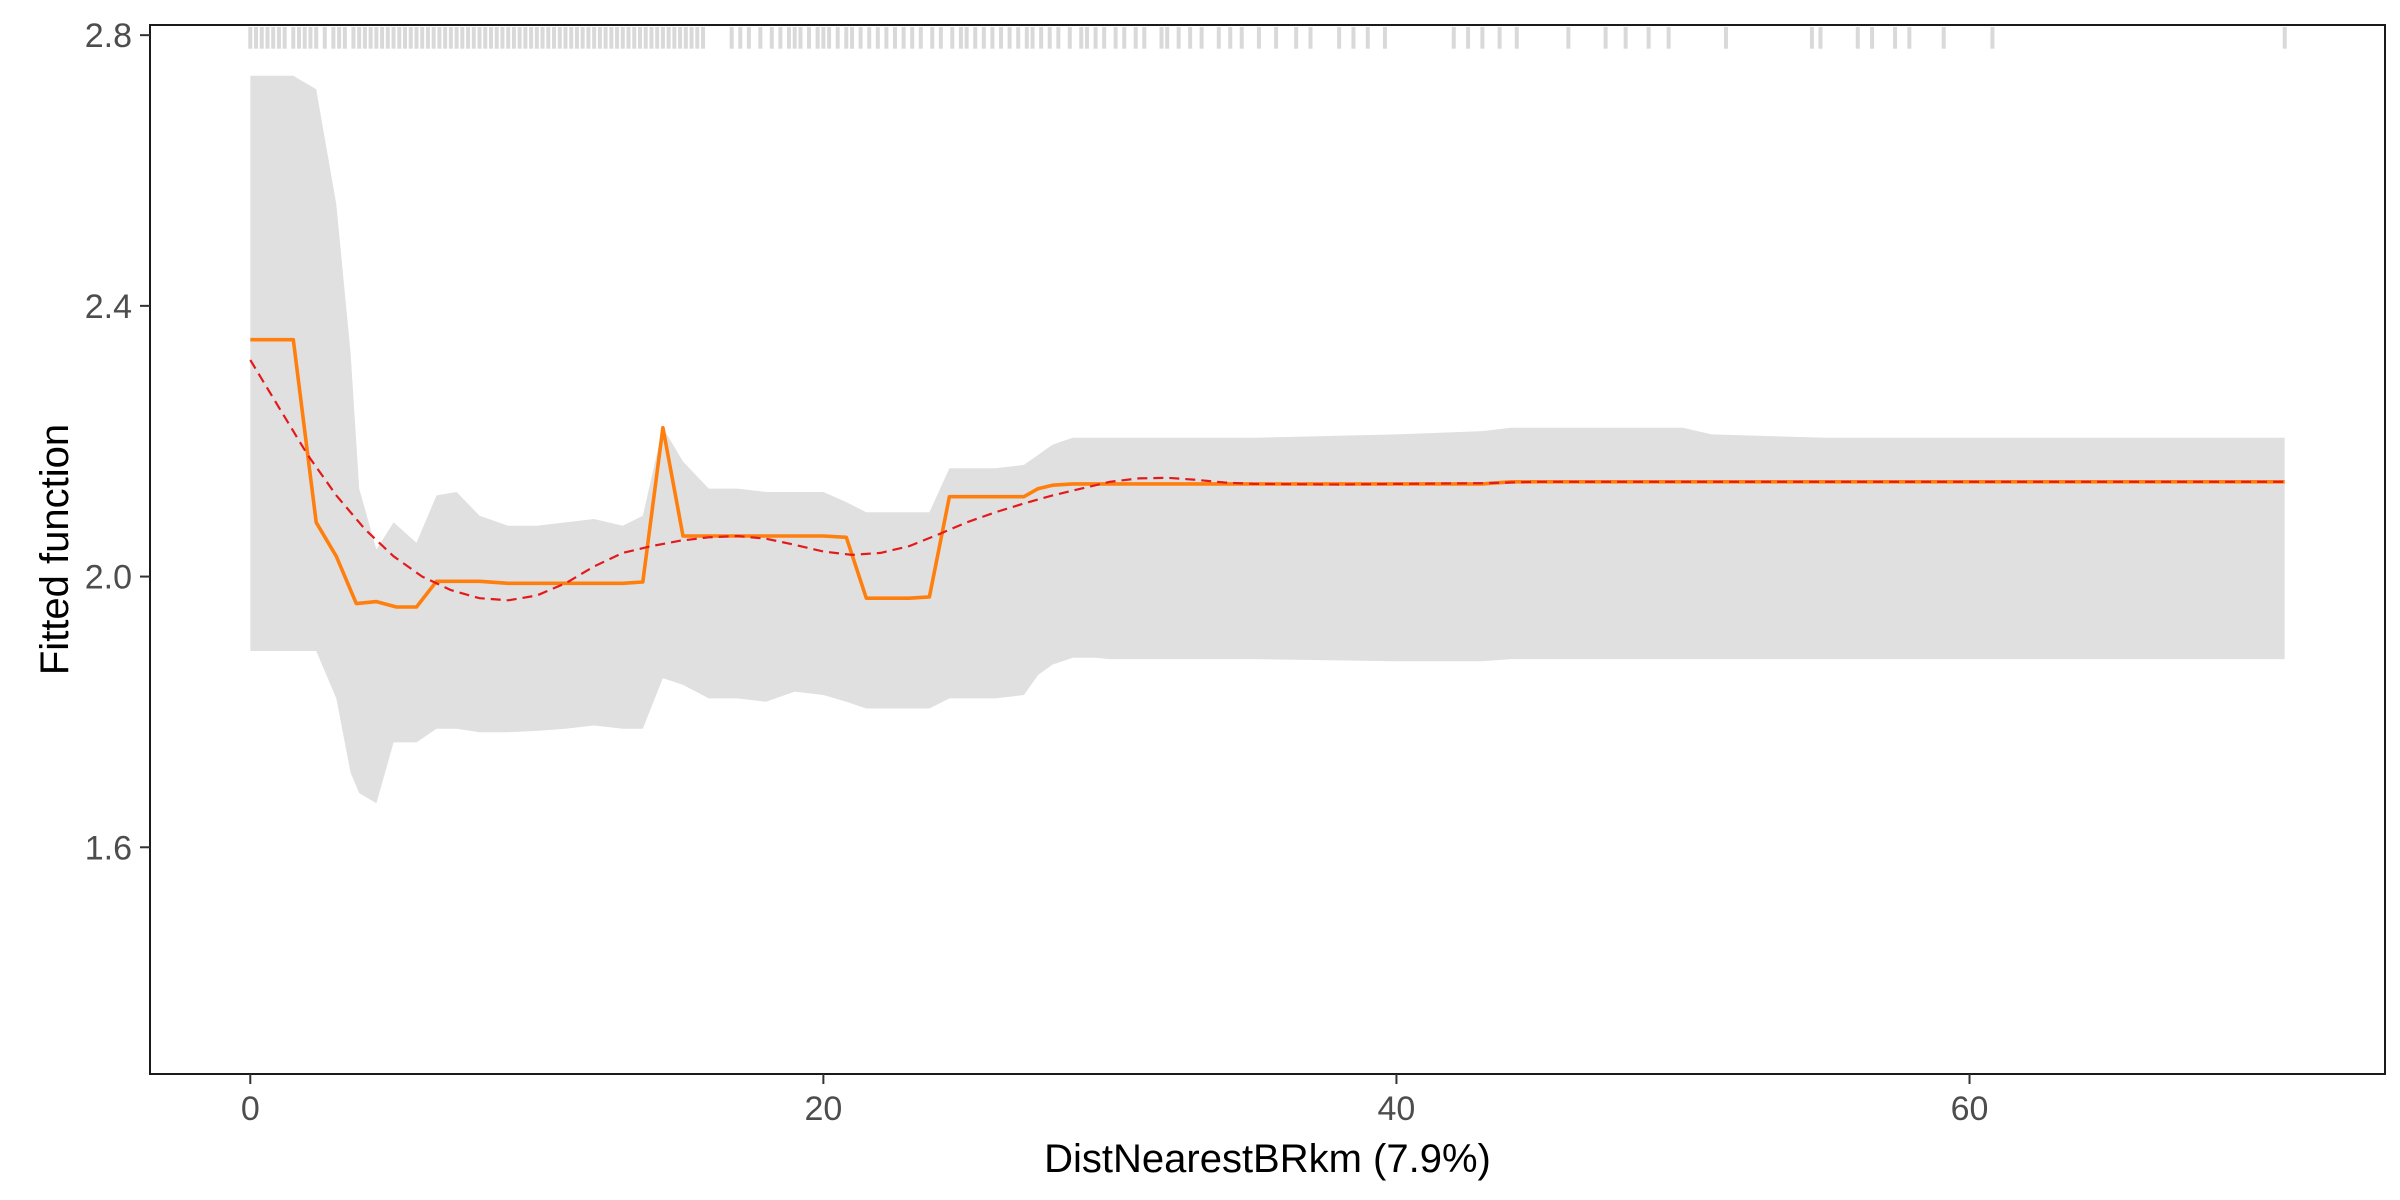 This screenshot has width=2400, height=1200. What do you see at coordinates (108, 578) in the screenshot?
I see `y-tick-label: 2.0` at bounding box center [108, 578].